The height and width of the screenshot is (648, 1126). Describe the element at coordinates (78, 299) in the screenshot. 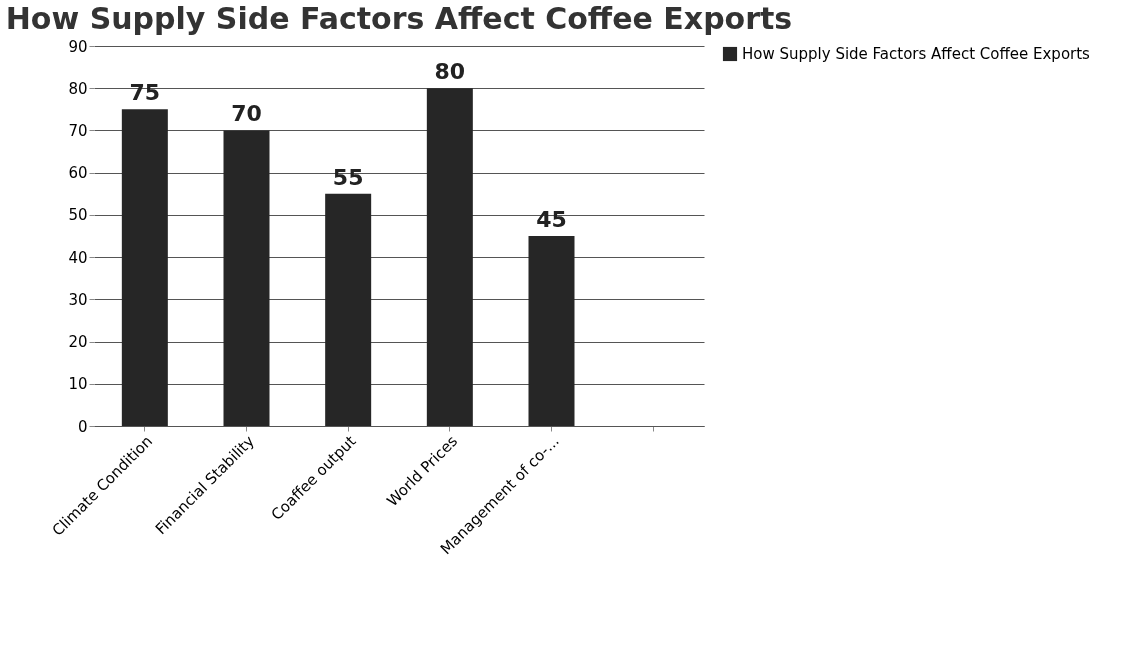

I see `y-tick-label: 30` at that location.